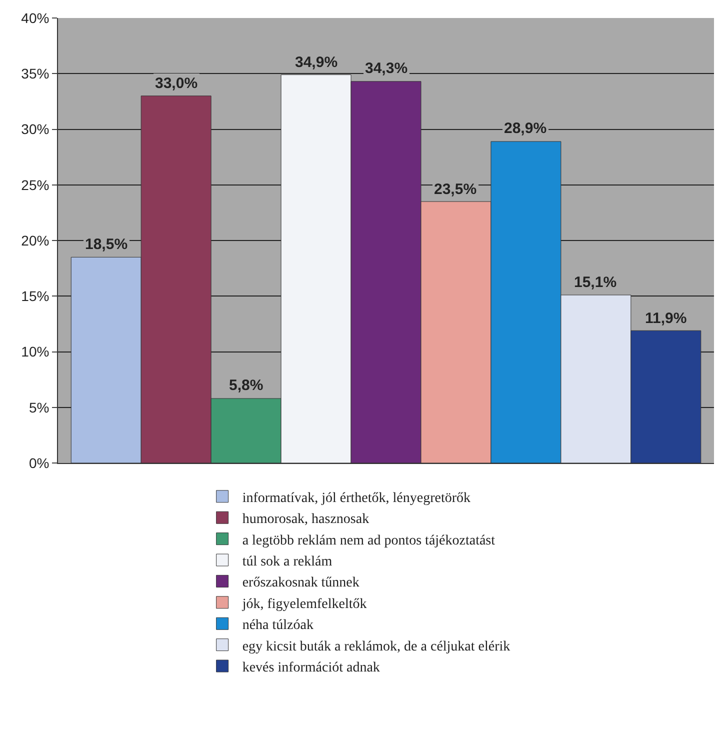 Image resolution: width=724 pixels, height=731 pixels. What do you see at coordinates (106, 244) in the screenshot?
I see `data-label: 18,5%` at bounding box center [106, 244].